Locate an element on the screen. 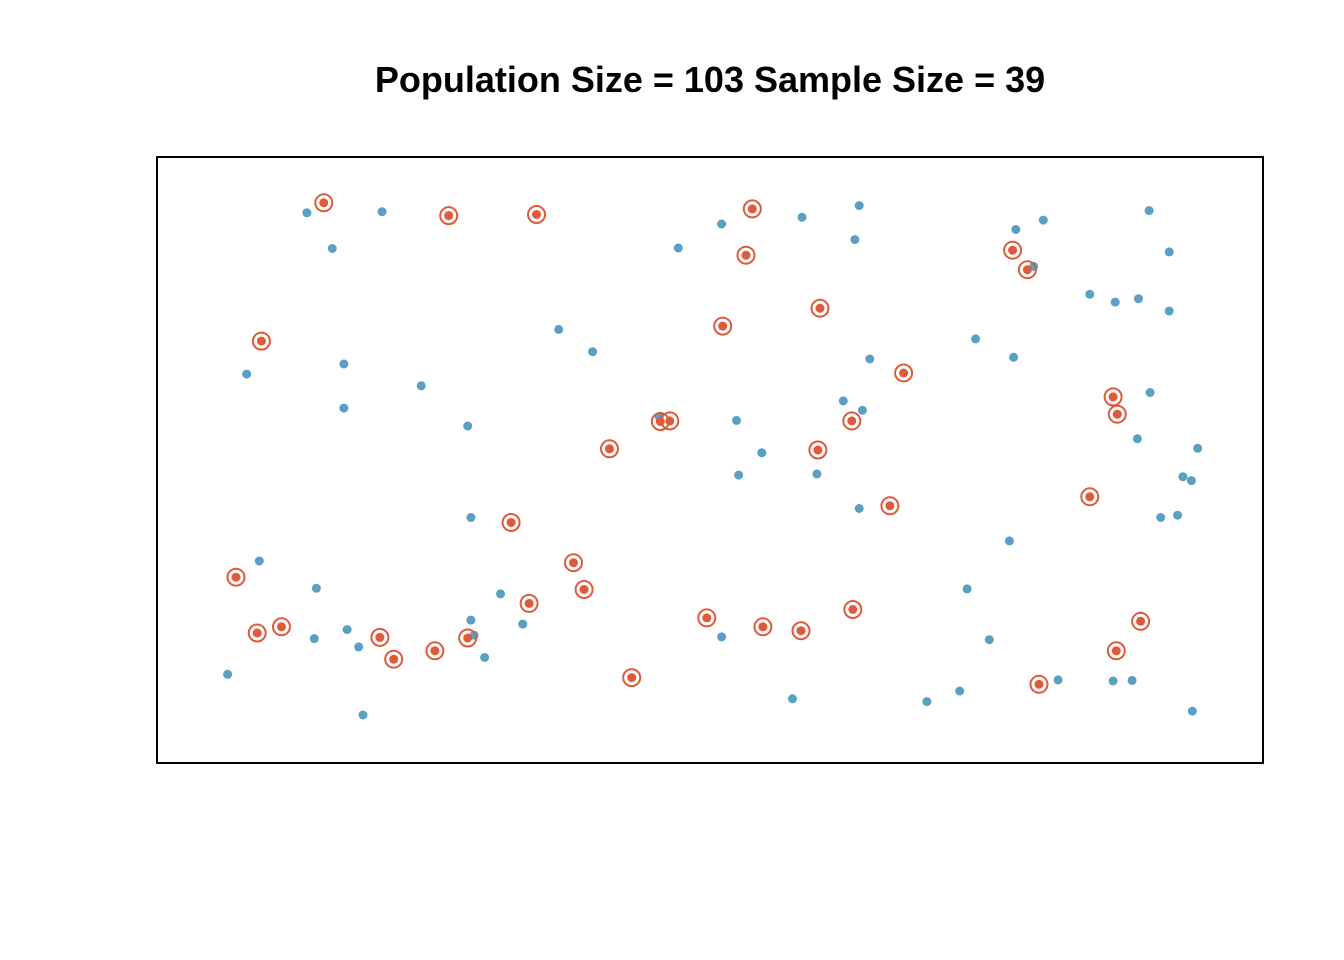  chart-title: Population Size = 103 Sample Size = 39 is located at coordinates (710, 79).